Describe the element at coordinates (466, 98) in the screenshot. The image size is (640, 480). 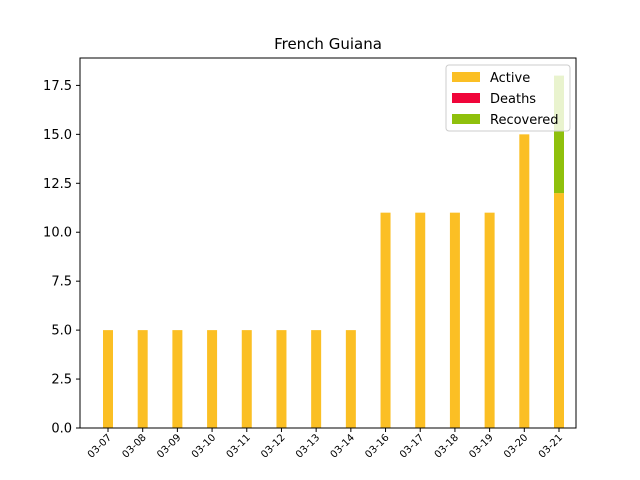
I see `legend-swatch-deaths` at that location.